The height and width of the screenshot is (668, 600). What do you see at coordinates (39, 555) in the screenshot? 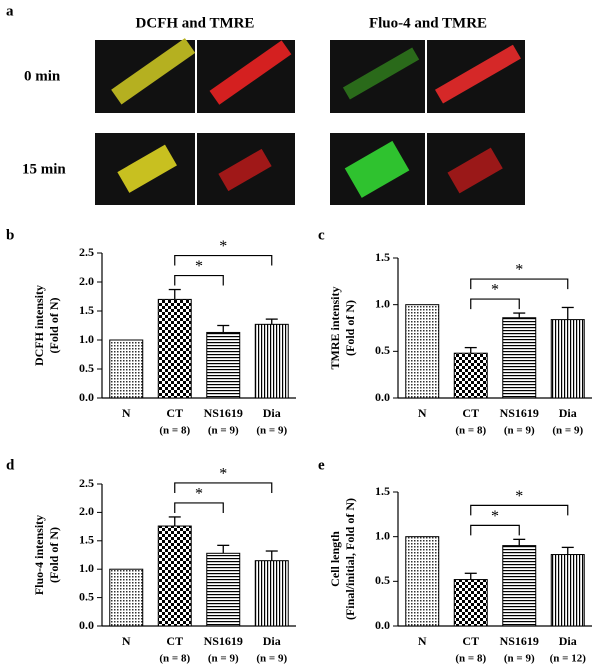
I see `y-axis-label: Fluo-4 intensity` at bounding box center [39, 555].